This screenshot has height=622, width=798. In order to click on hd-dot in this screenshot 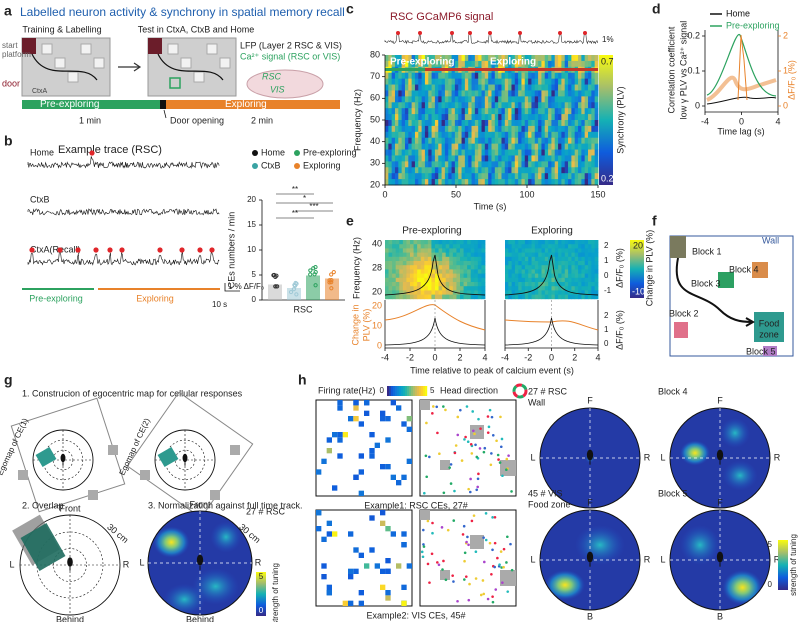, I will do `click(492, 596)`.